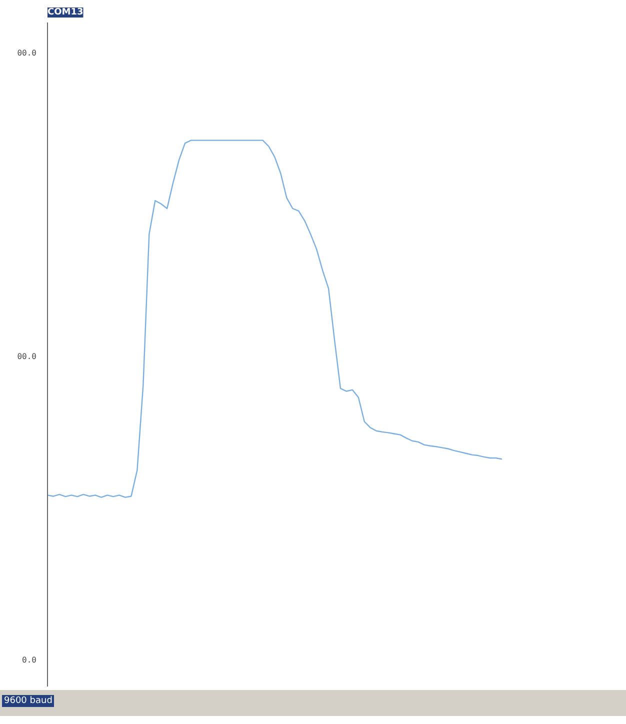 Image resolution: width=626 pixels, height=724 pixels. What do you see at coordinates (28, 701) in the screenshot?
I see `text: 9600 baud` at bounding box center [28, 701].